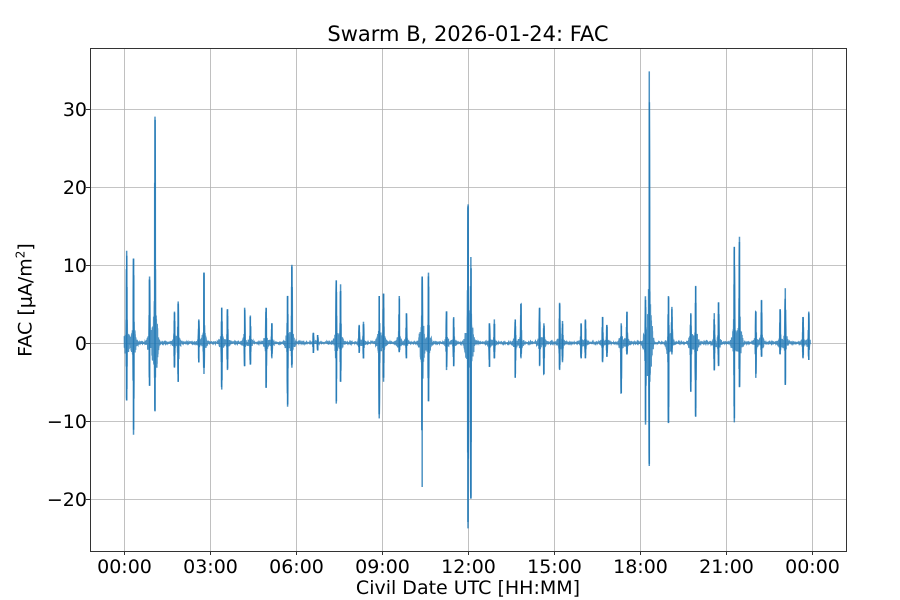  Describe the element at coordinates (25, 300) in the screenshot. I see `y-axis-label: FAC [μA/m2]` at that location.